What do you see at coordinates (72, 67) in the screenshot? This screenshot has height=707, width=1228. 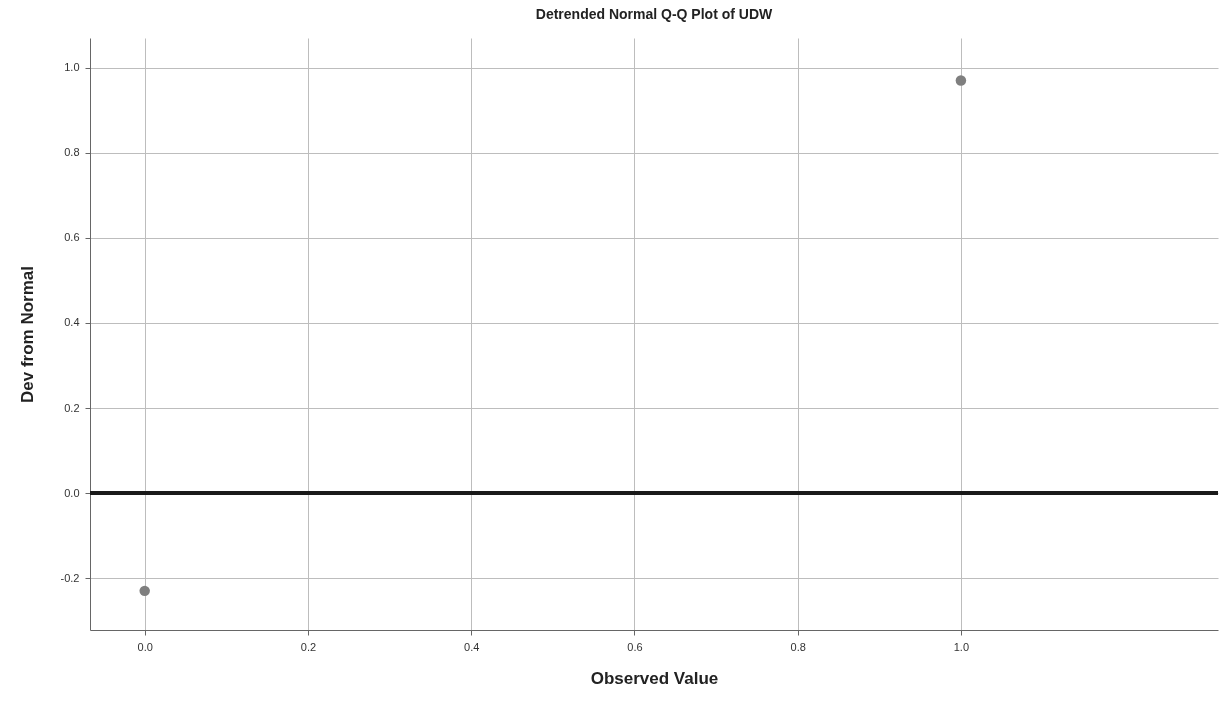 I see `y-tick-label: 1.0` at bounding box center [72, 67].